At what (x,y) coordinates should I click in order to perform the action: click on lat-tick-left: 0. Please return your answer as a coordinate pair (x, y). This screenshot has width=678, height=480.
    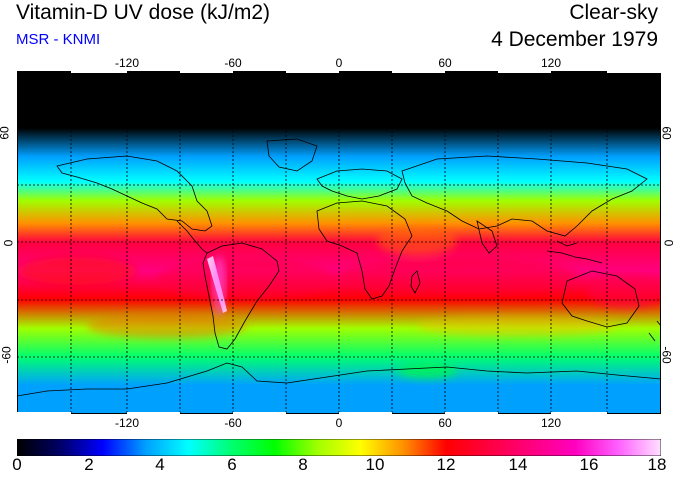
    Looking at the image, I should click on (8, 243).